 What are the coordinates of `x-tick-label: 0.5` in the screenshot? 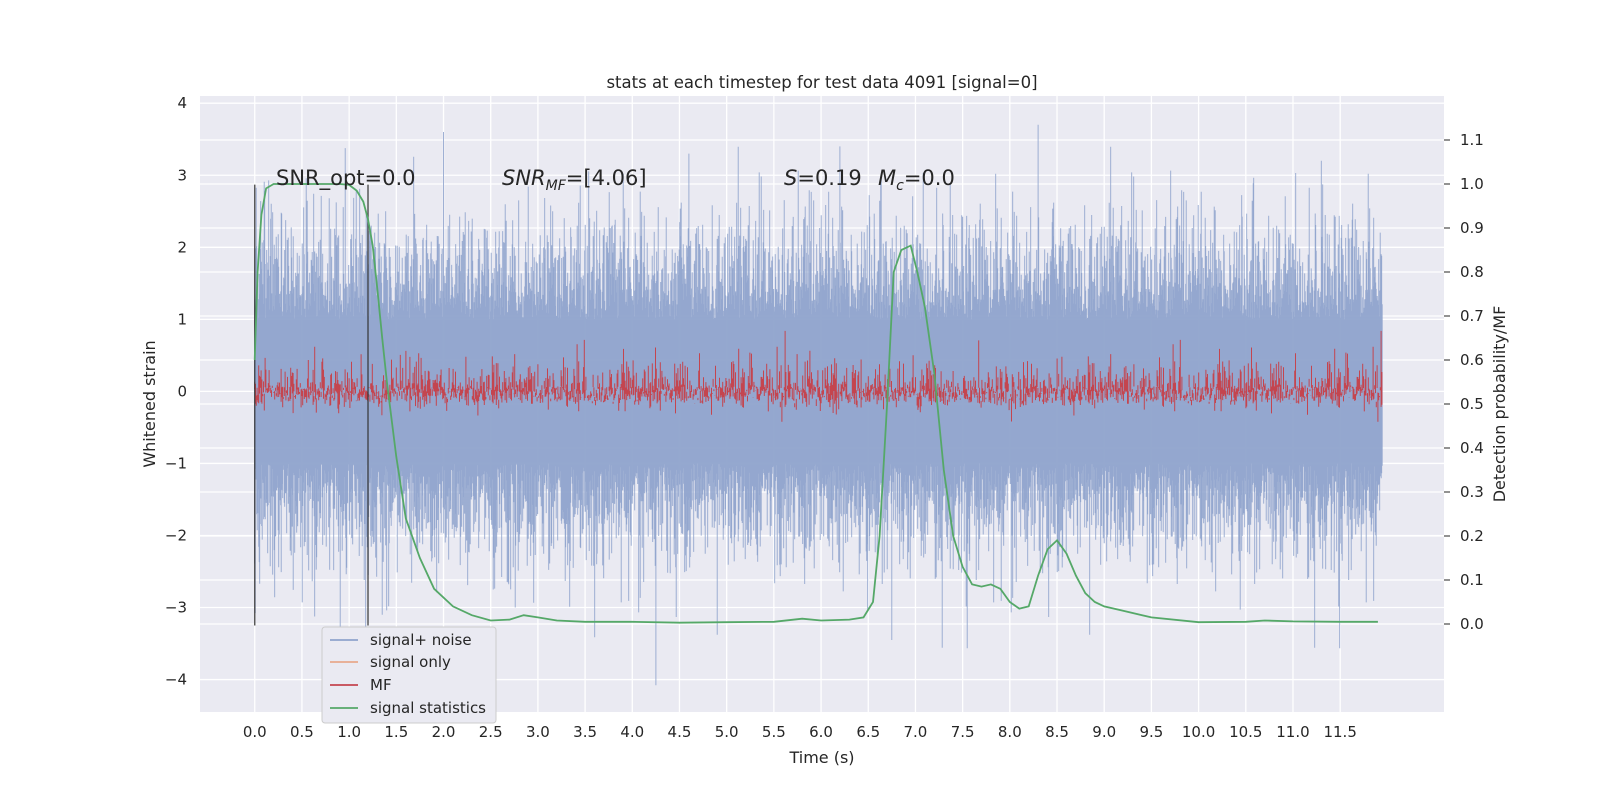 It's located at (302, 732).